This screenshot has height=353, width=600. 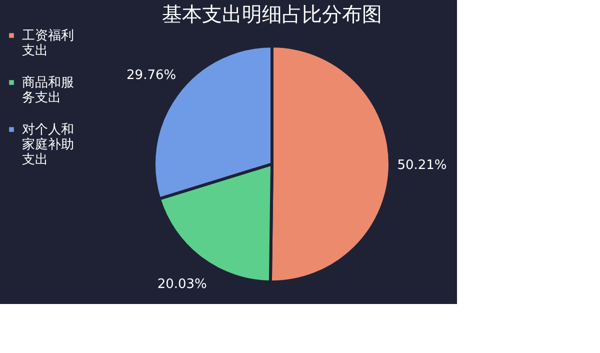 I want to click on legend-label: 商品和服务支出, so click(x=48, y=91).